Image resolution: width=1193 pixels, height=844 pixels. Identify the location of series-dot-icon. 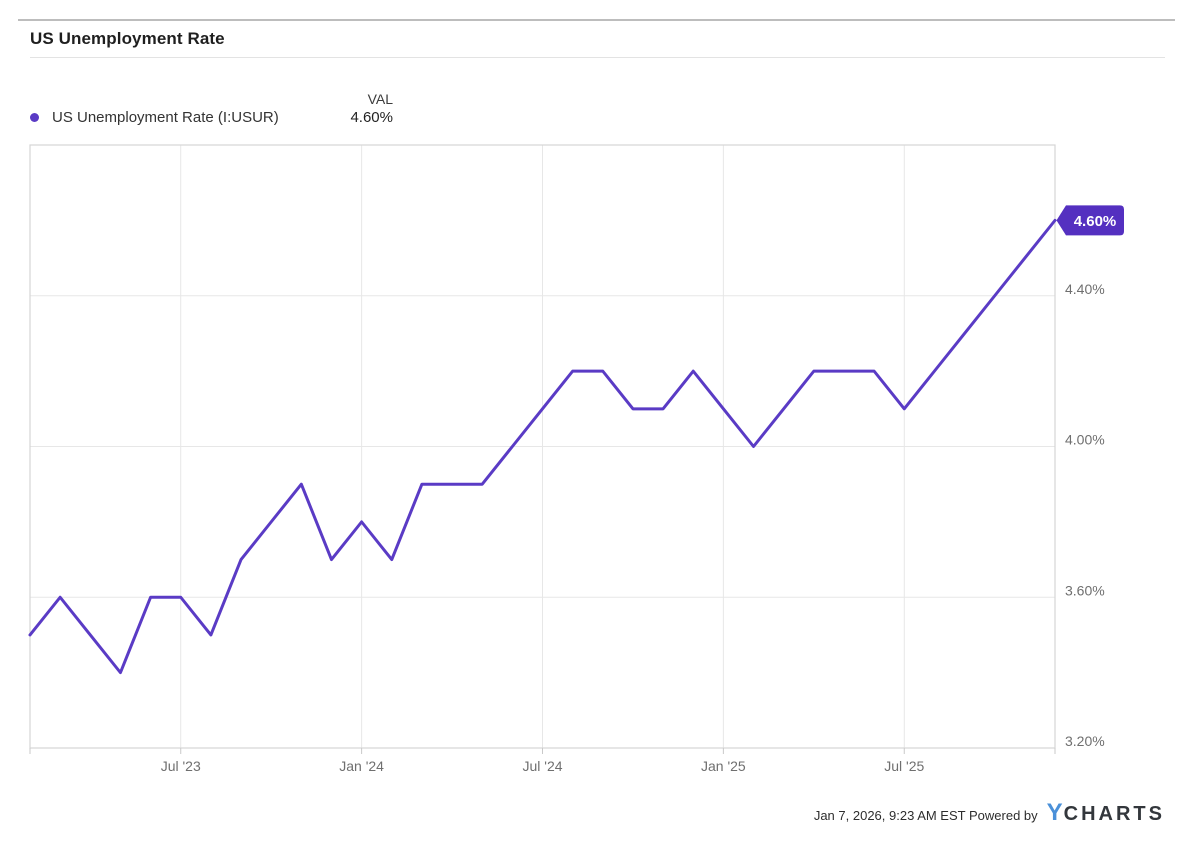
(34, 117).